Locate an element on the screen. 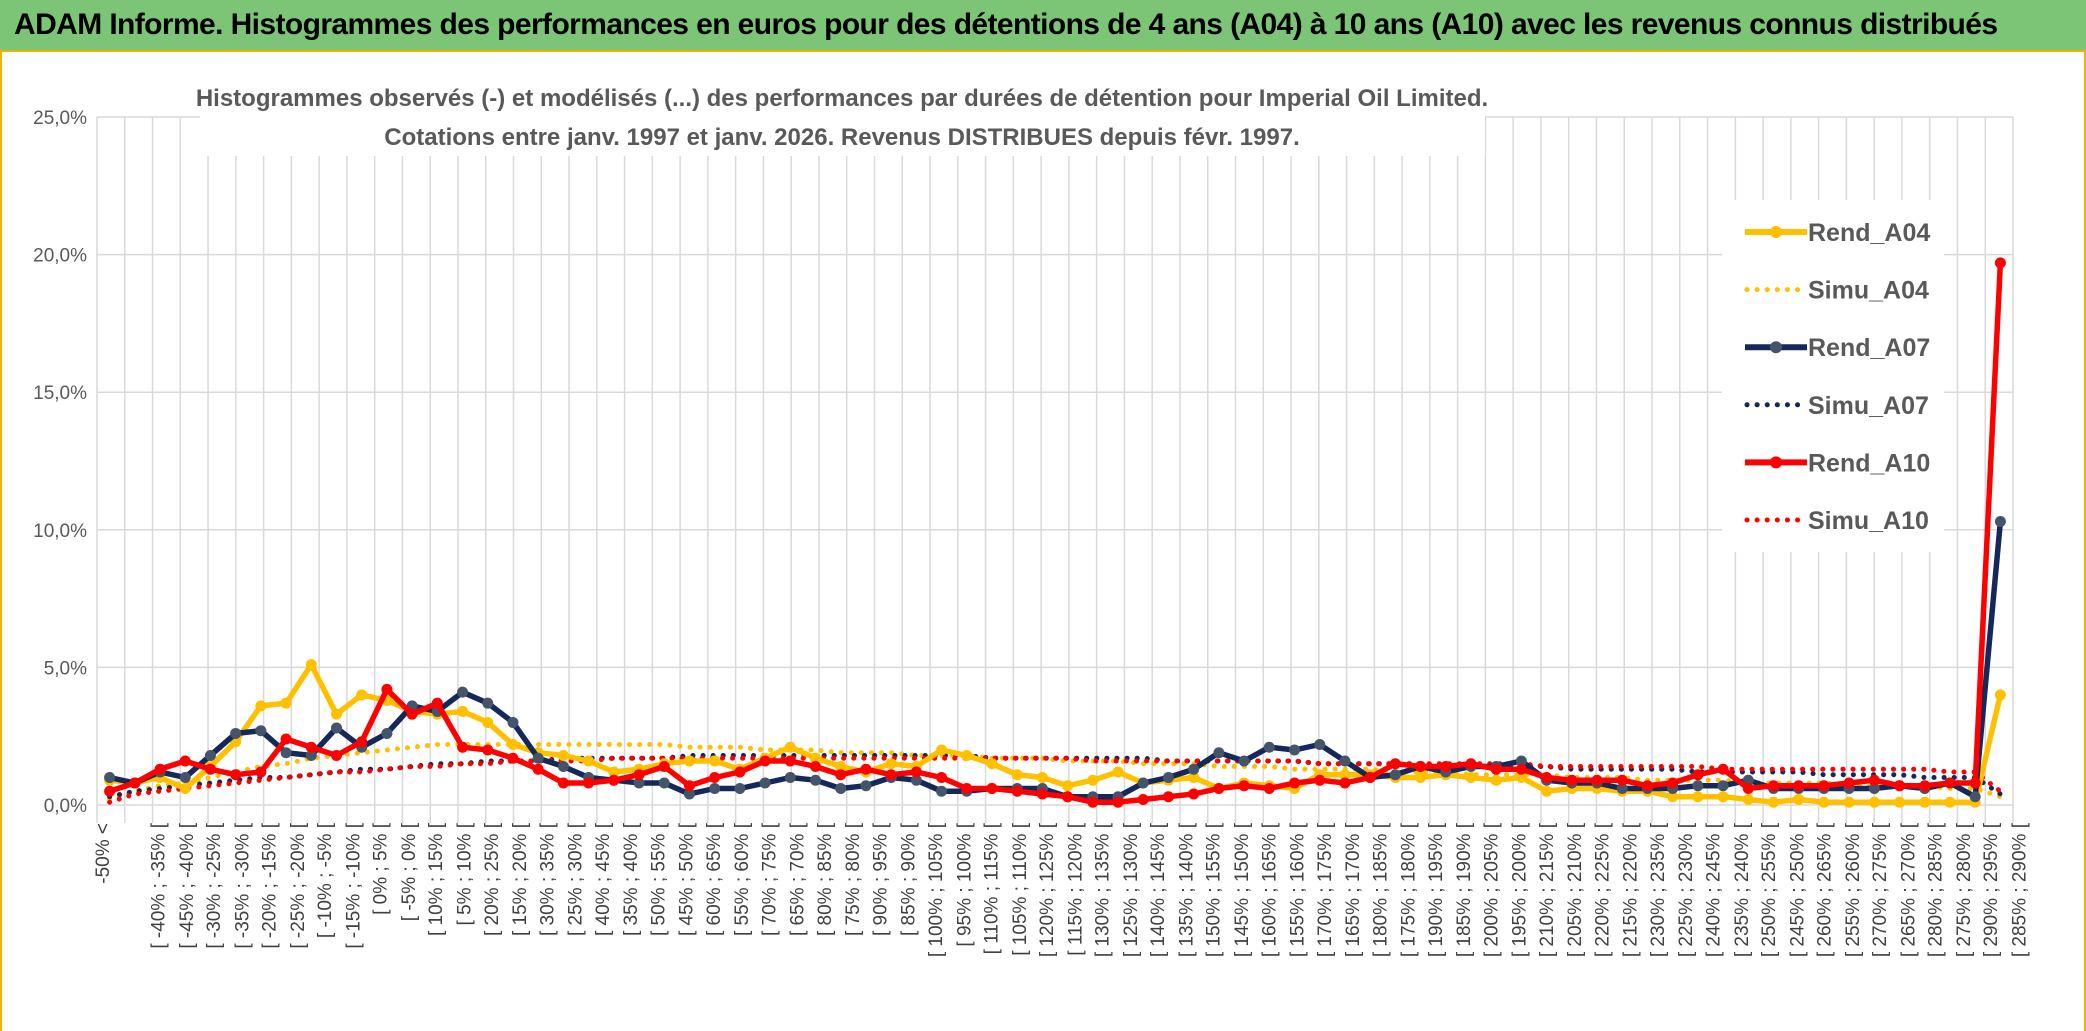  x-tick-label: [ 35% ; 40% [ is located at coordinates (631, 879).